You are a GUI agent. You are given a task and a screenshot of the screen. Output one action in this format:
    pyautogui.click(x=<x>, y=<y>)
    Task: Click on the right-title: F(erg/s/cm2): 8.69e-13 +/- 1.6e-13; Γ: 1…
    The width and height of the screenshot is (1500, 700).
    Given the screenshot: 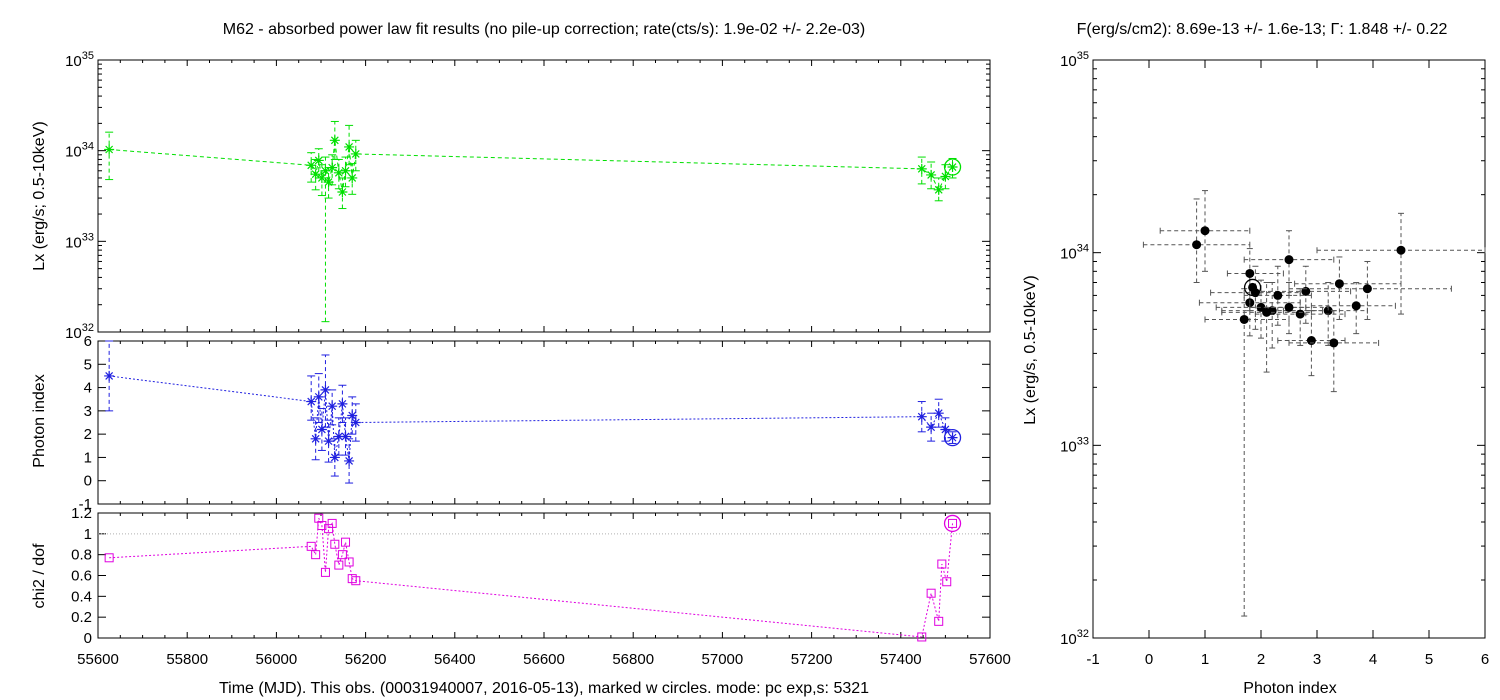 What is the action you would take?
    pyautogui.click(x=1262, y=29)
    